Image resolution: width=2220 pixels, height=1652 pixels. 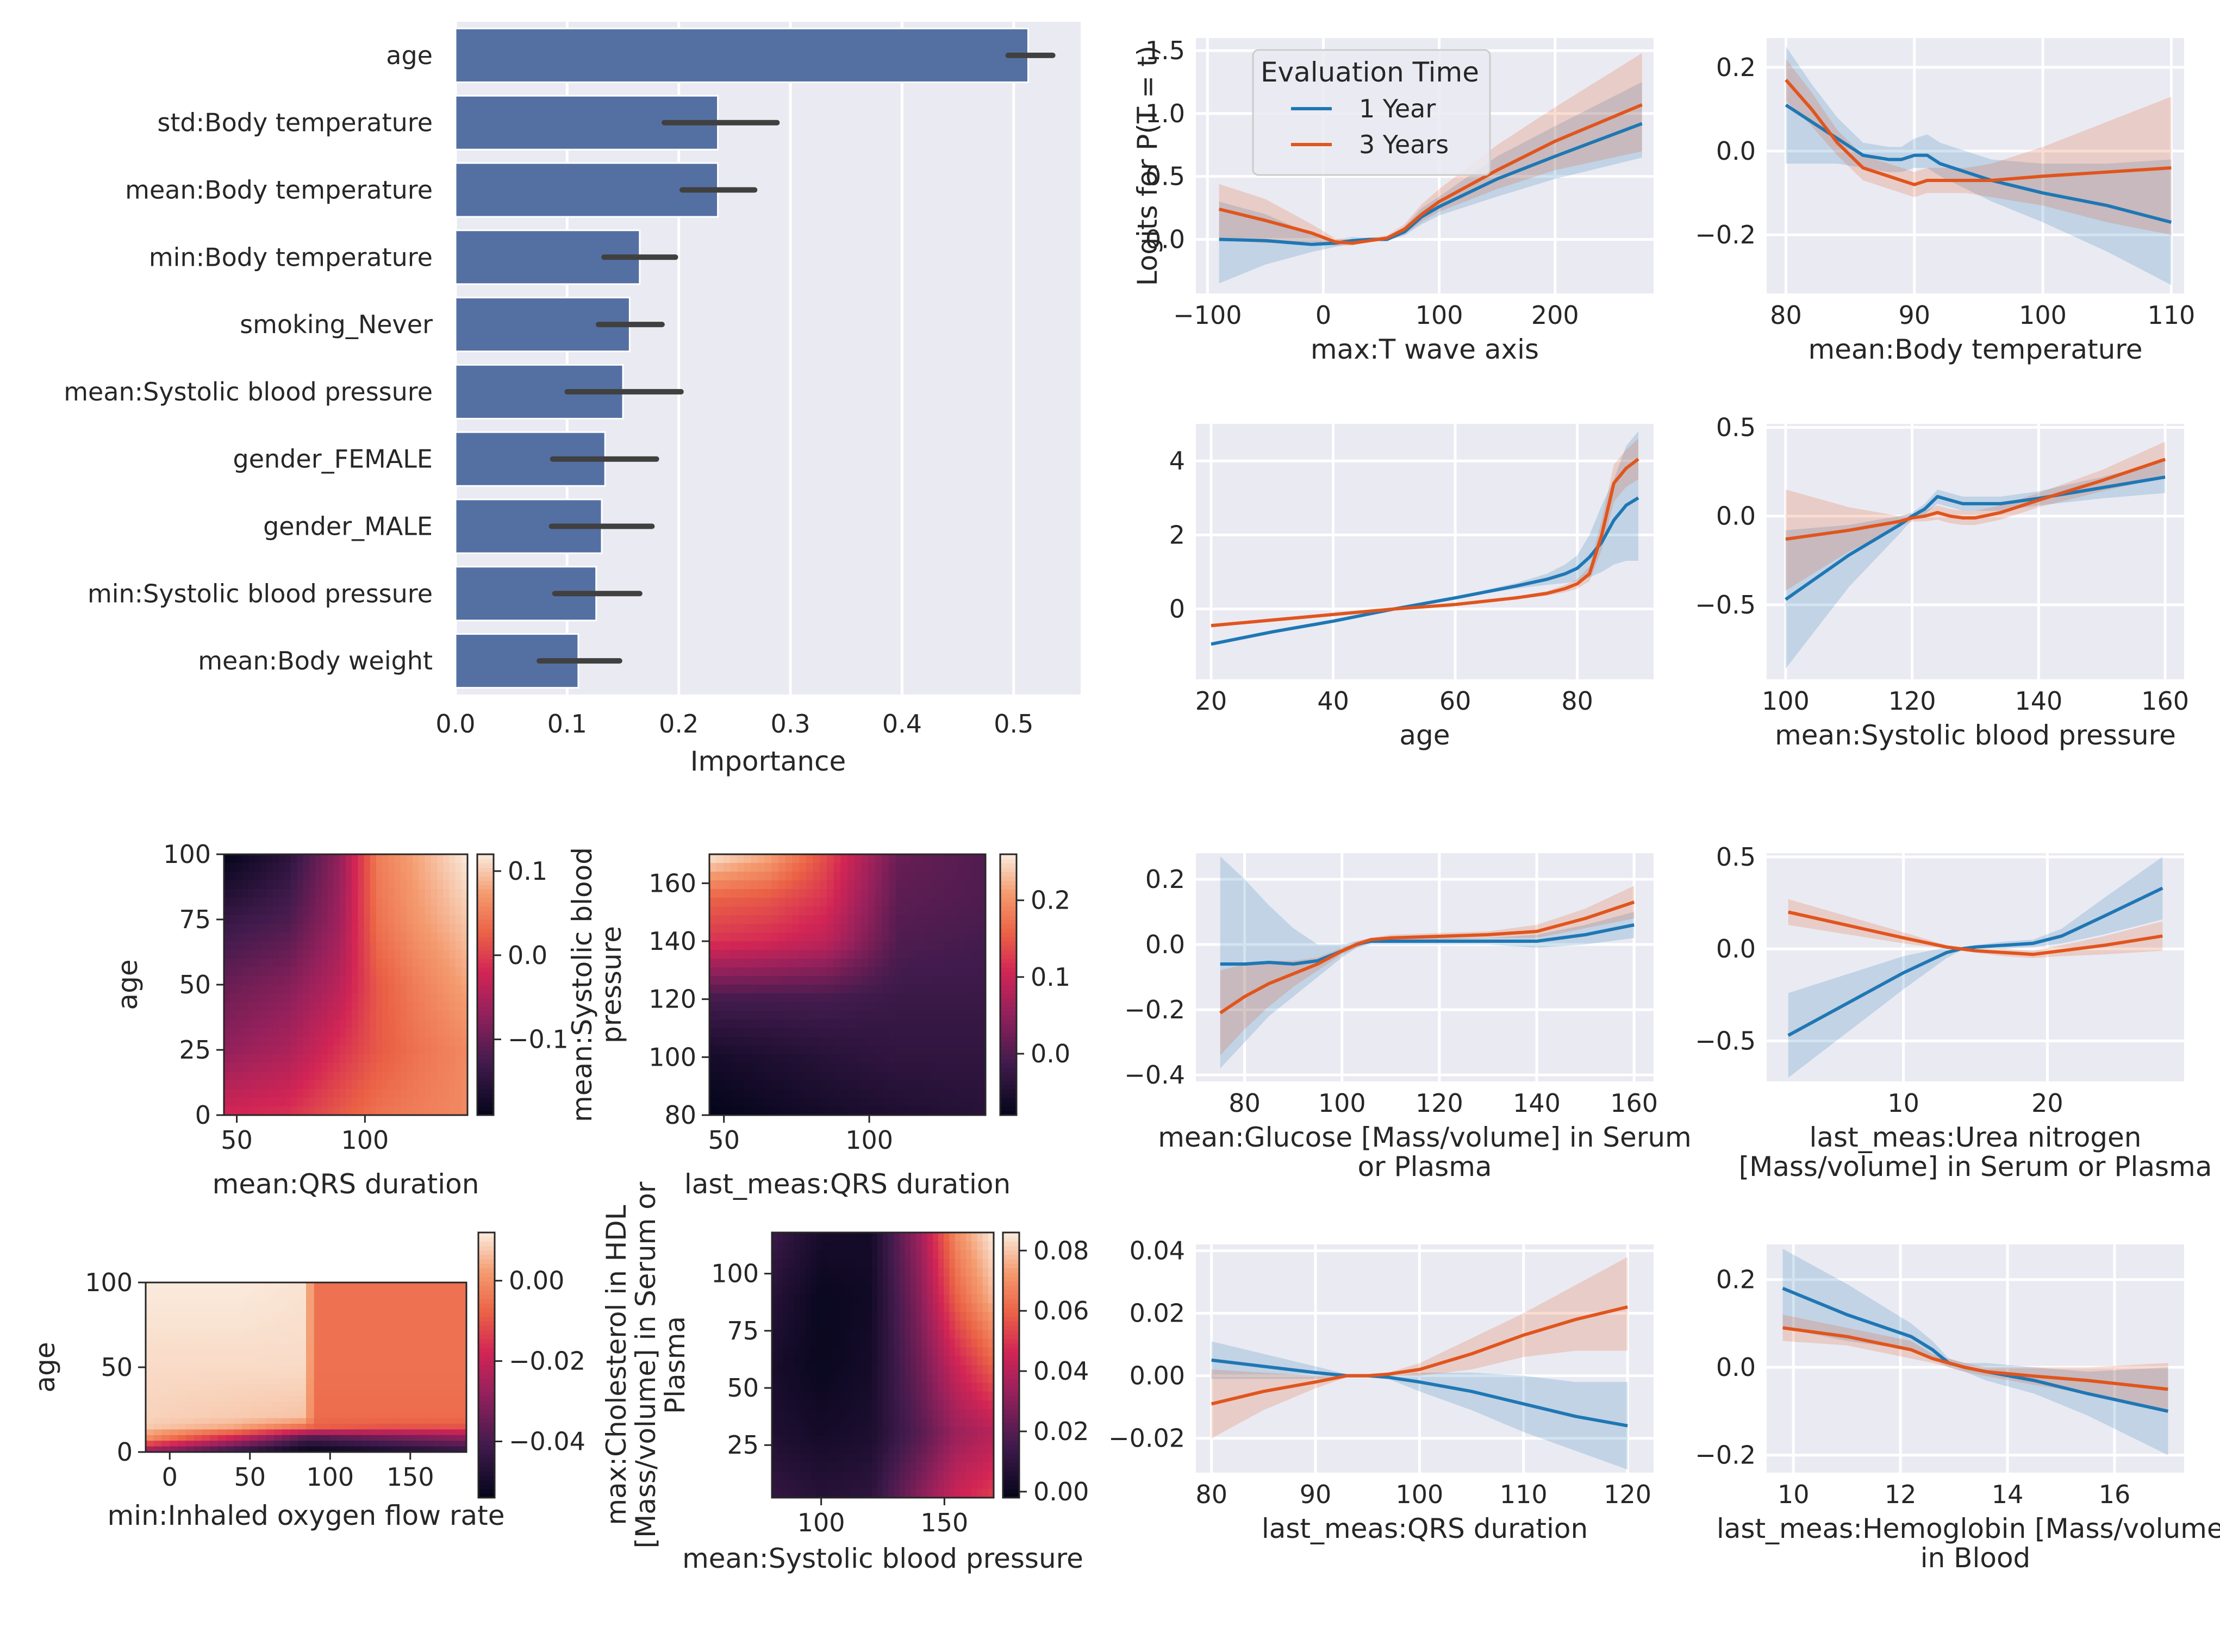 I want to click on legend-label: 3 Years, so click(x=1404, y=145).